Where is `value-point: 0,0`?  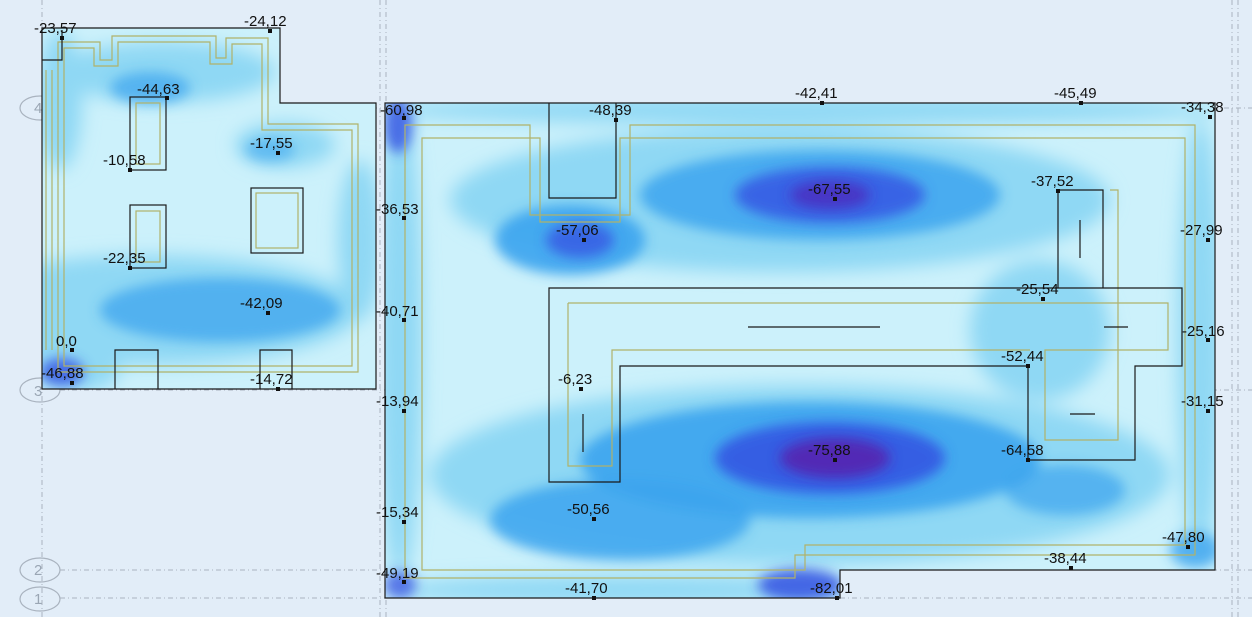
value-point: 0,0 is located at coordinates (66, 342).